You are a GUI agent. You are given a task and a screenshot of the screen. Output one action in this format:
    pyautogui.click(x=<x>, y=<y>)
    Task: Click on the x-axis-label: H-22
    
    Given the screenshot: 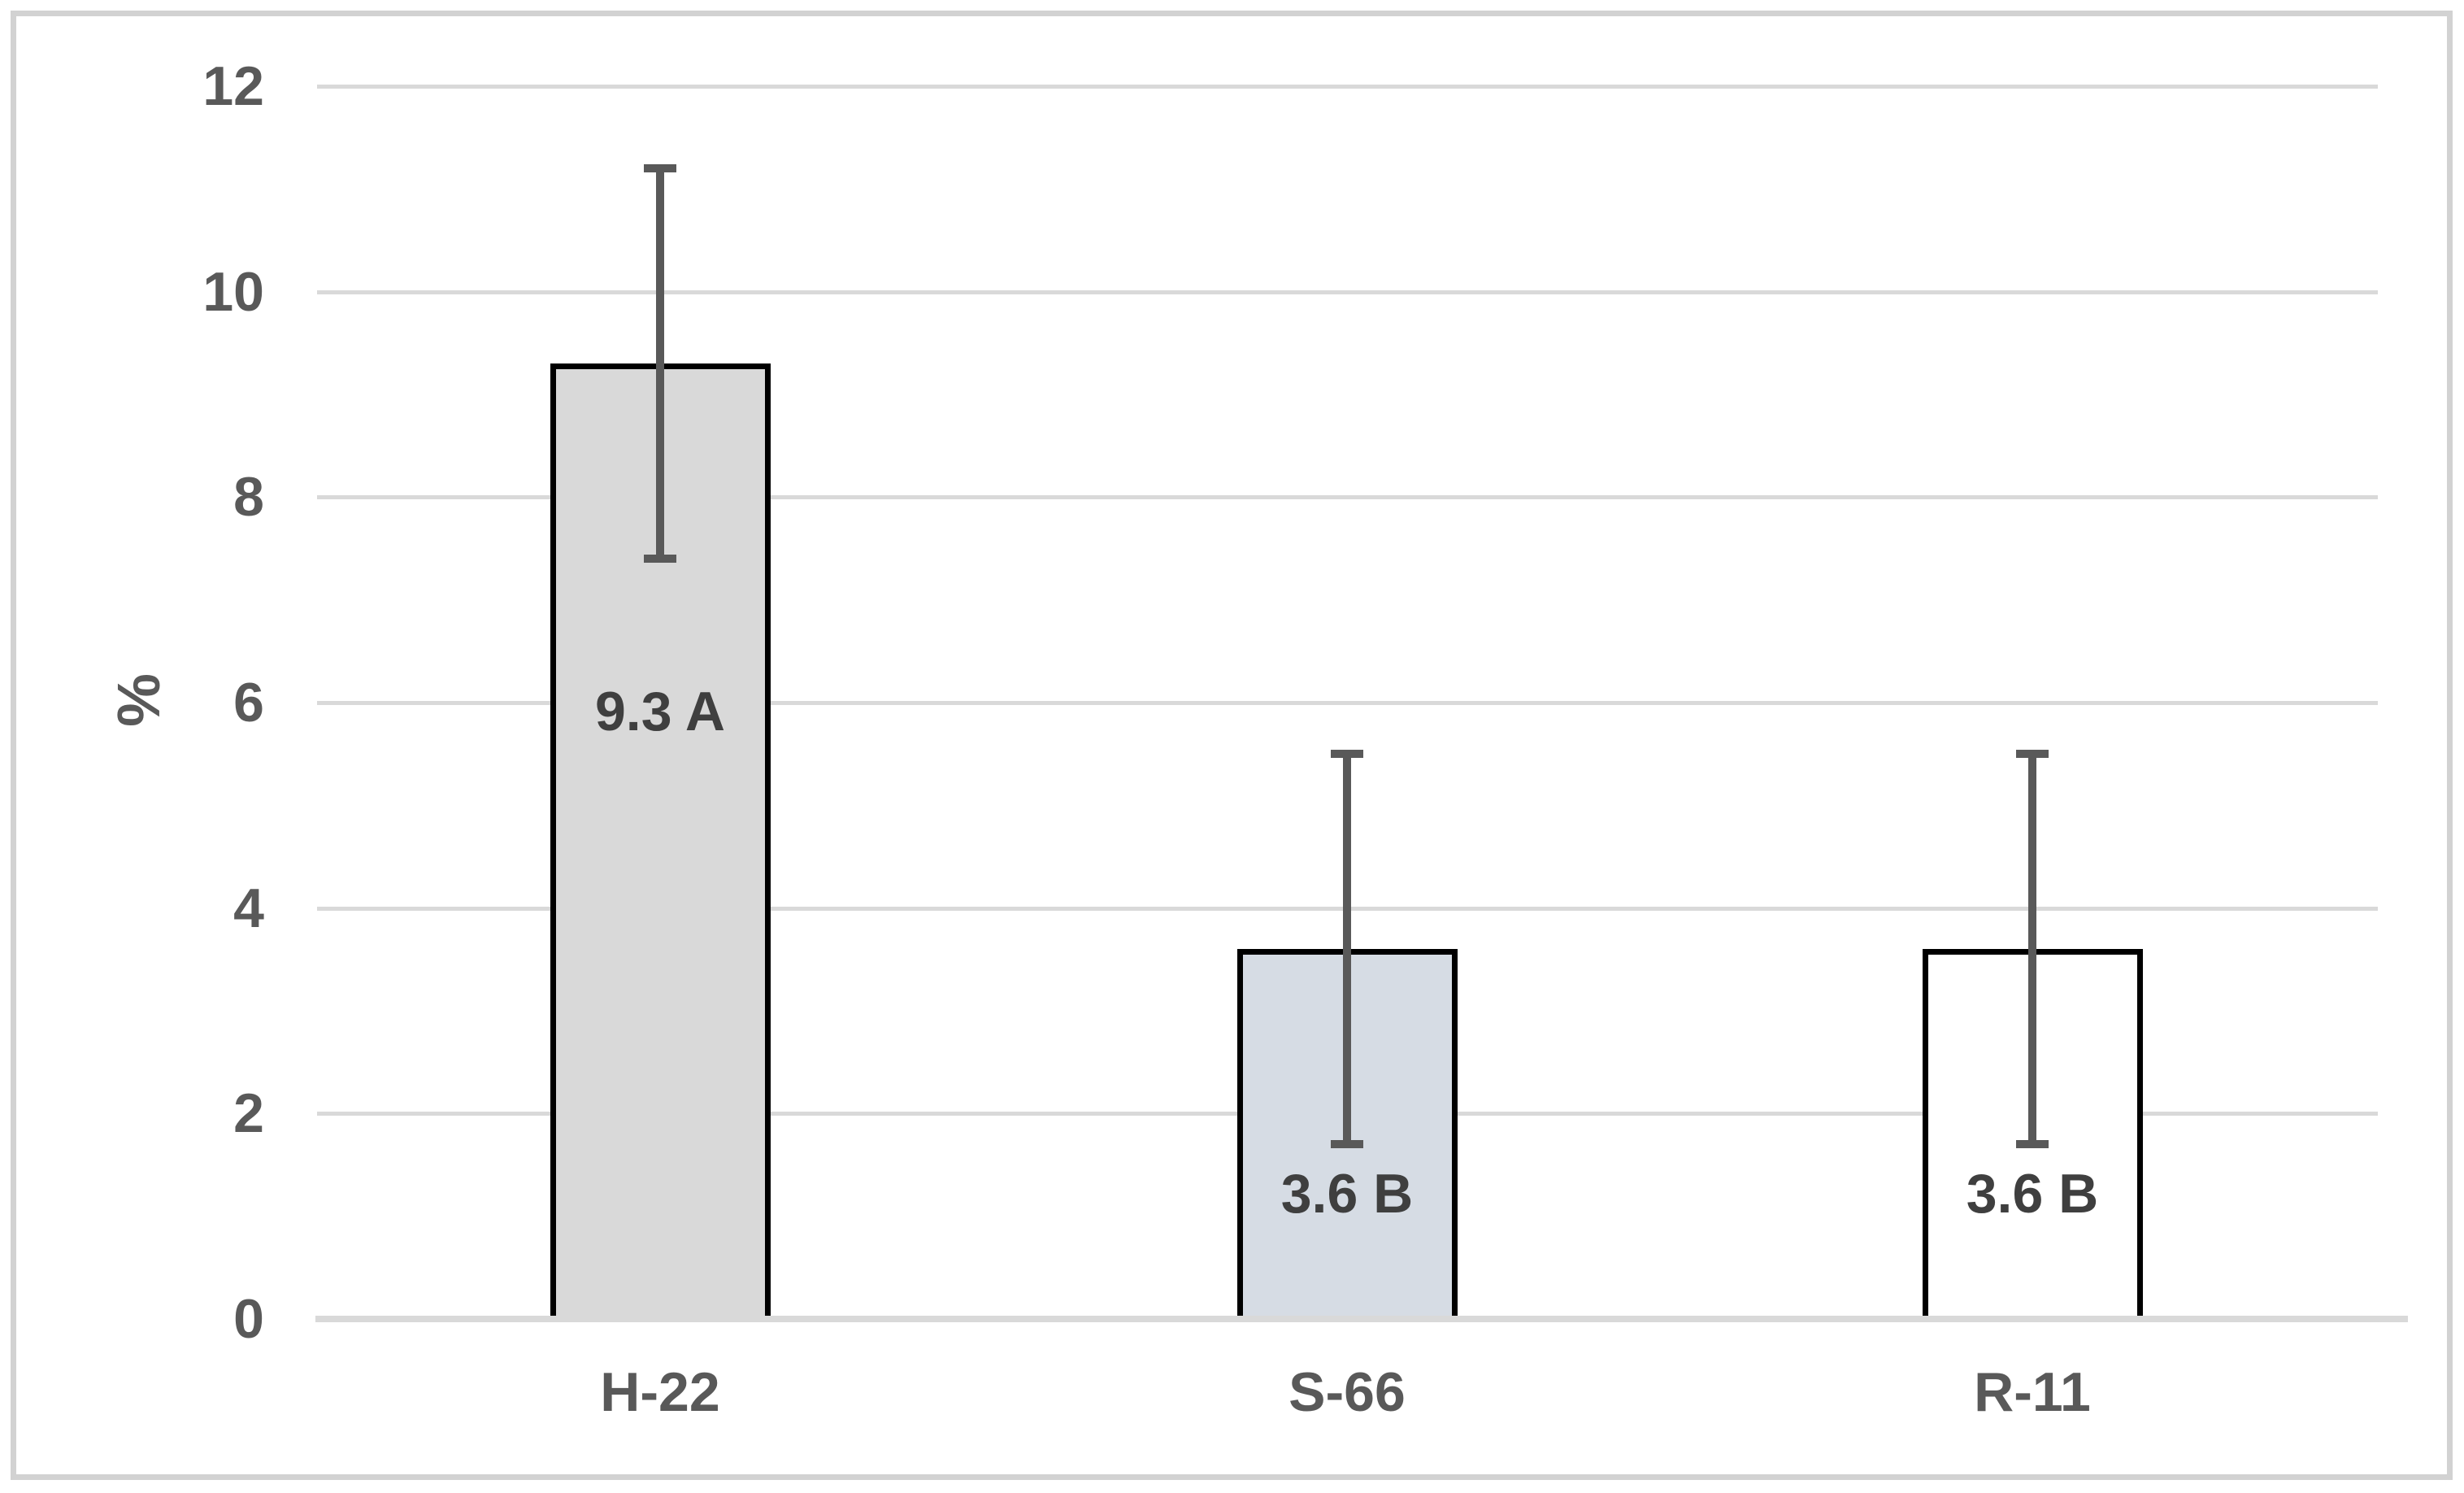 What is the action you would take?
    pyautogui.click(x=660, y=1392)
    